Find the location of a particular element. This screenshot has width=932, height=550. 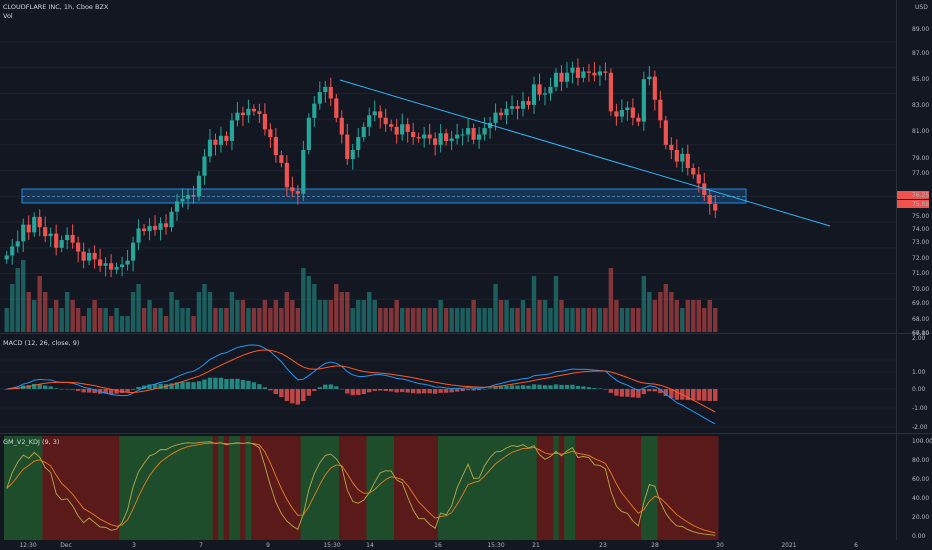

price-tick-label: 69.00 is located at coordinates (920, 303).